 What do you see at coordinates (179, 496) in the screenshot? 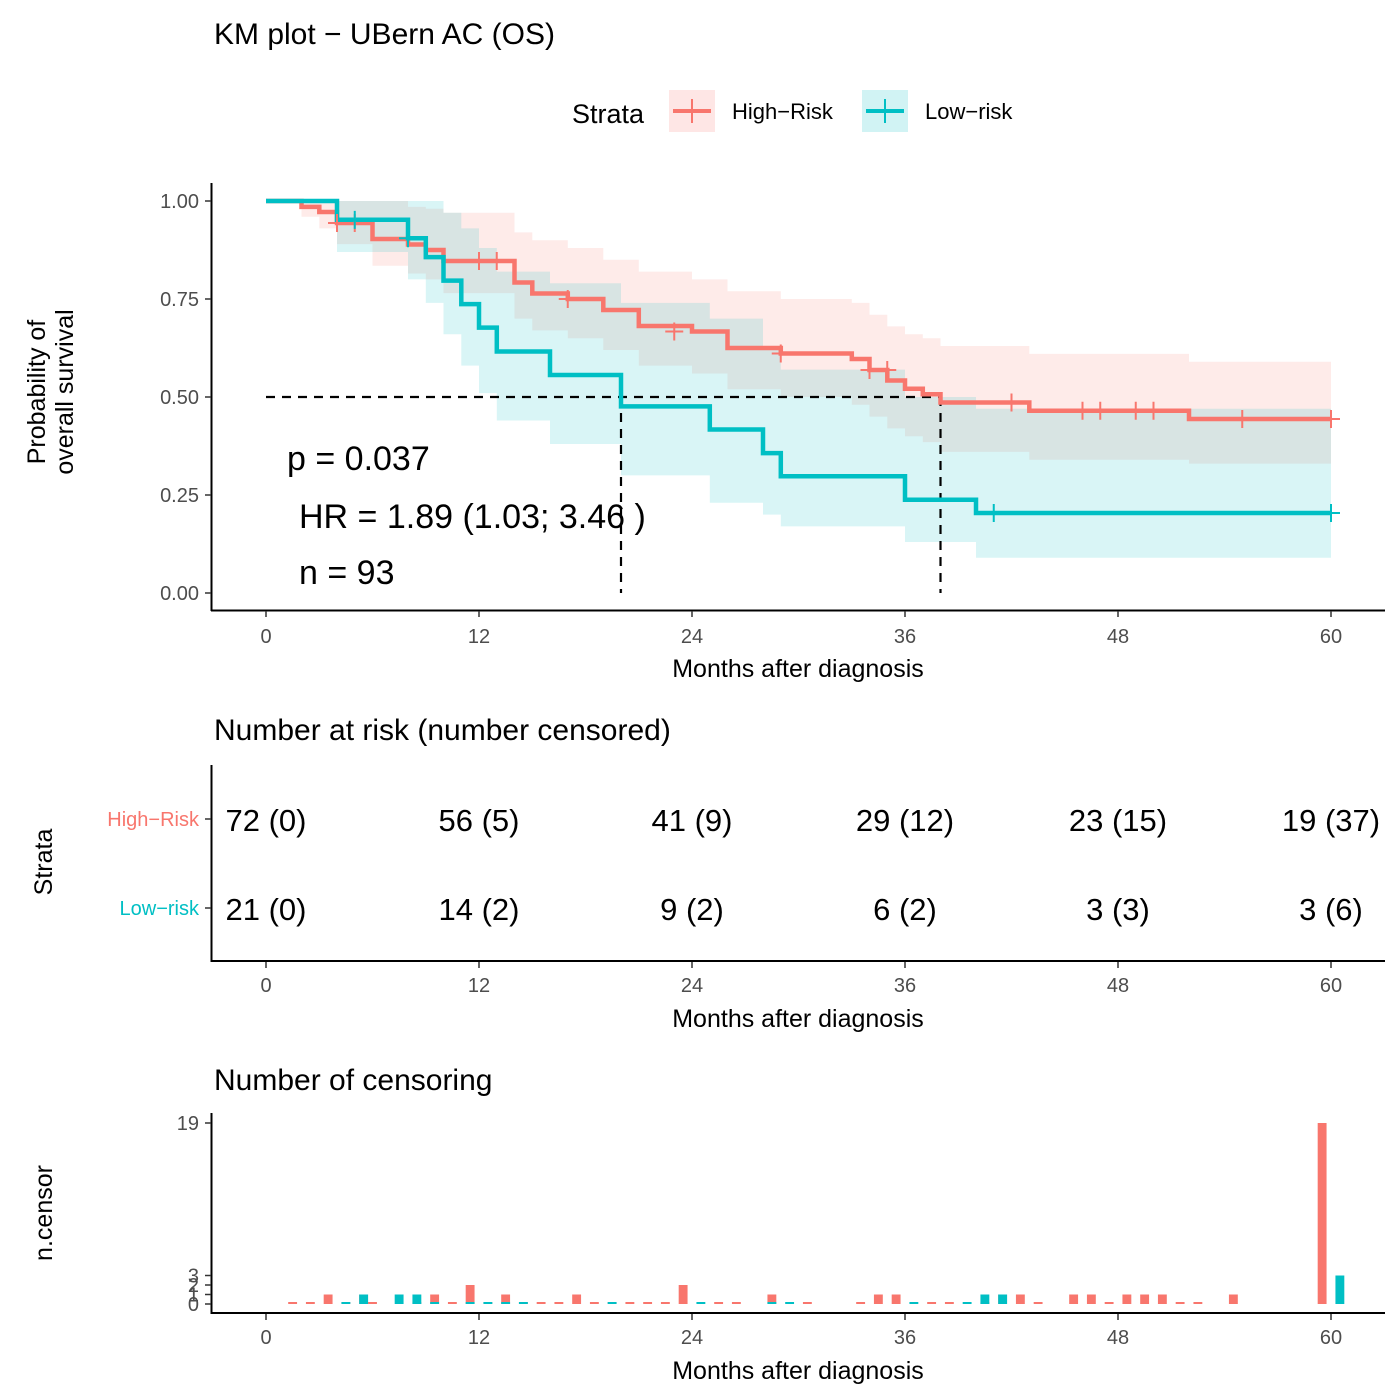
I see `km-y-tick-label: 0.25` at bounding box center [179, 496].